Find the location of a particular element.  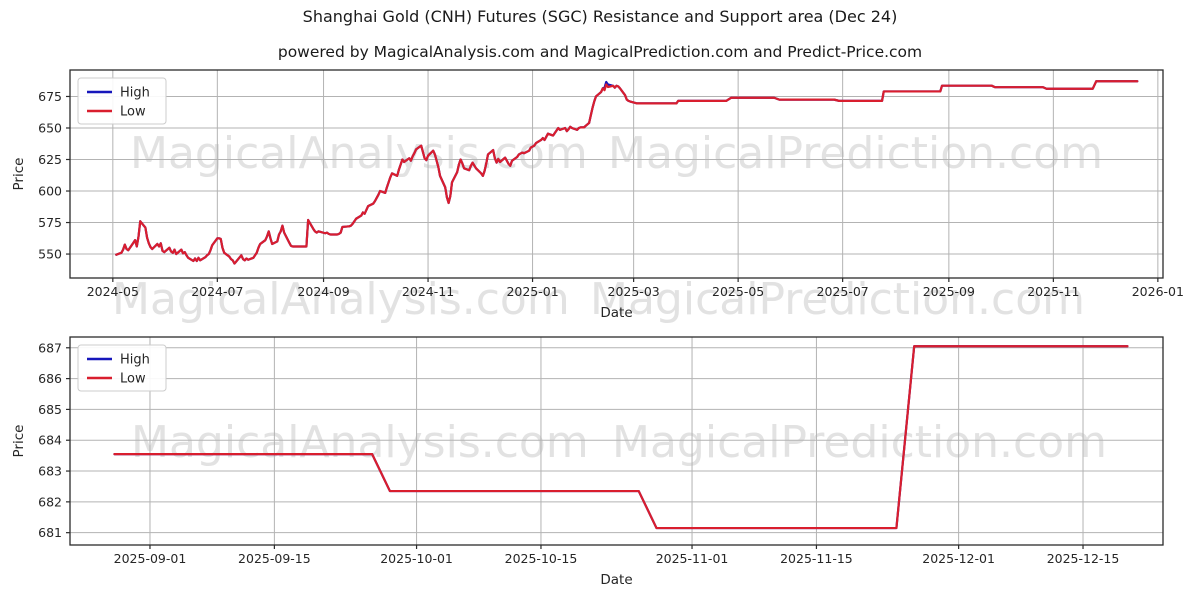

x-tick-label: 2025-11-15 is located at coordinates (816, 558).